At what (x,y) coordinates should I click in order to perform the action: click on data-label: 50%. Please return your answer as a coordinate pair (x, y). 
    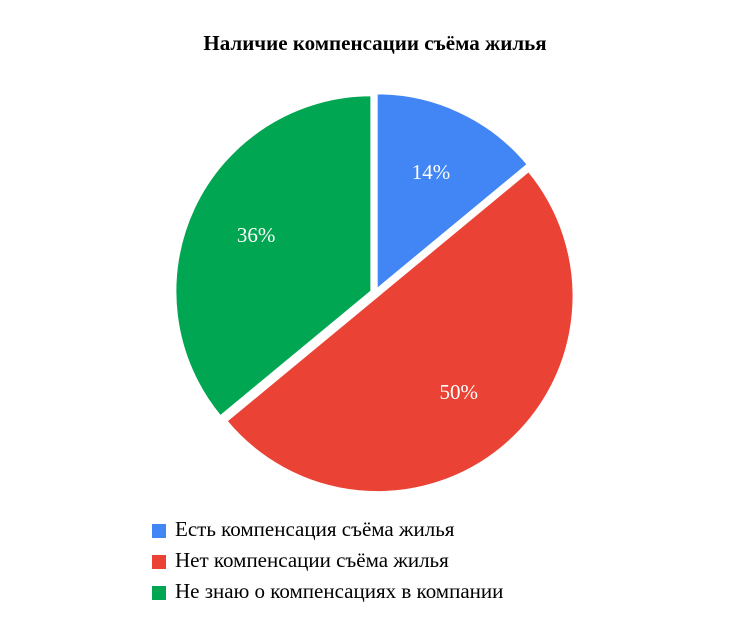
    Looking at the image, I should click on (459, 392).